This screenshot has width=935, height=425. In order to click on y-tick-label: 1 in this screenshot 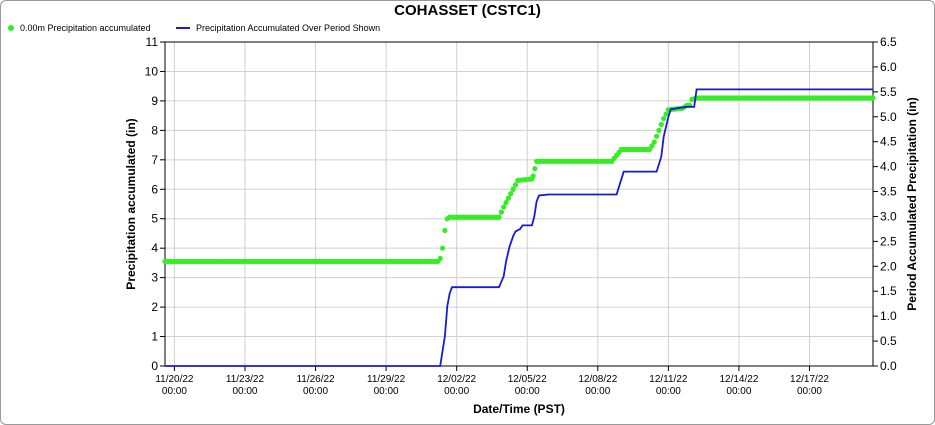, I will do `click(154, 337)`.